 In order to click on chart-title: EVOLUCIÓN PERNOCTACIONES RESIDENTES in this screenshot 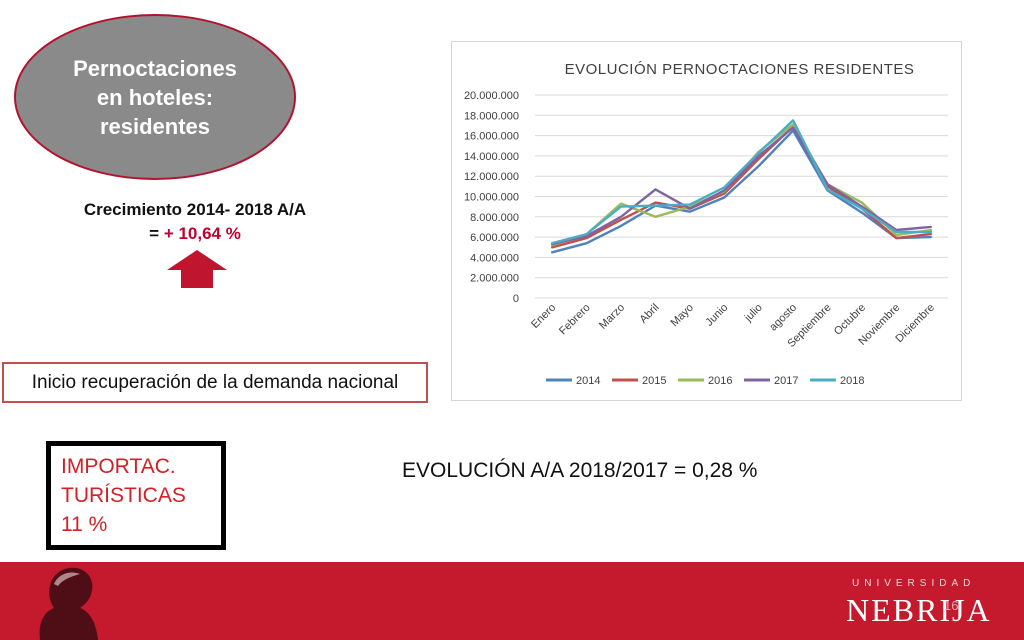, I will do `click(740, 69)`.